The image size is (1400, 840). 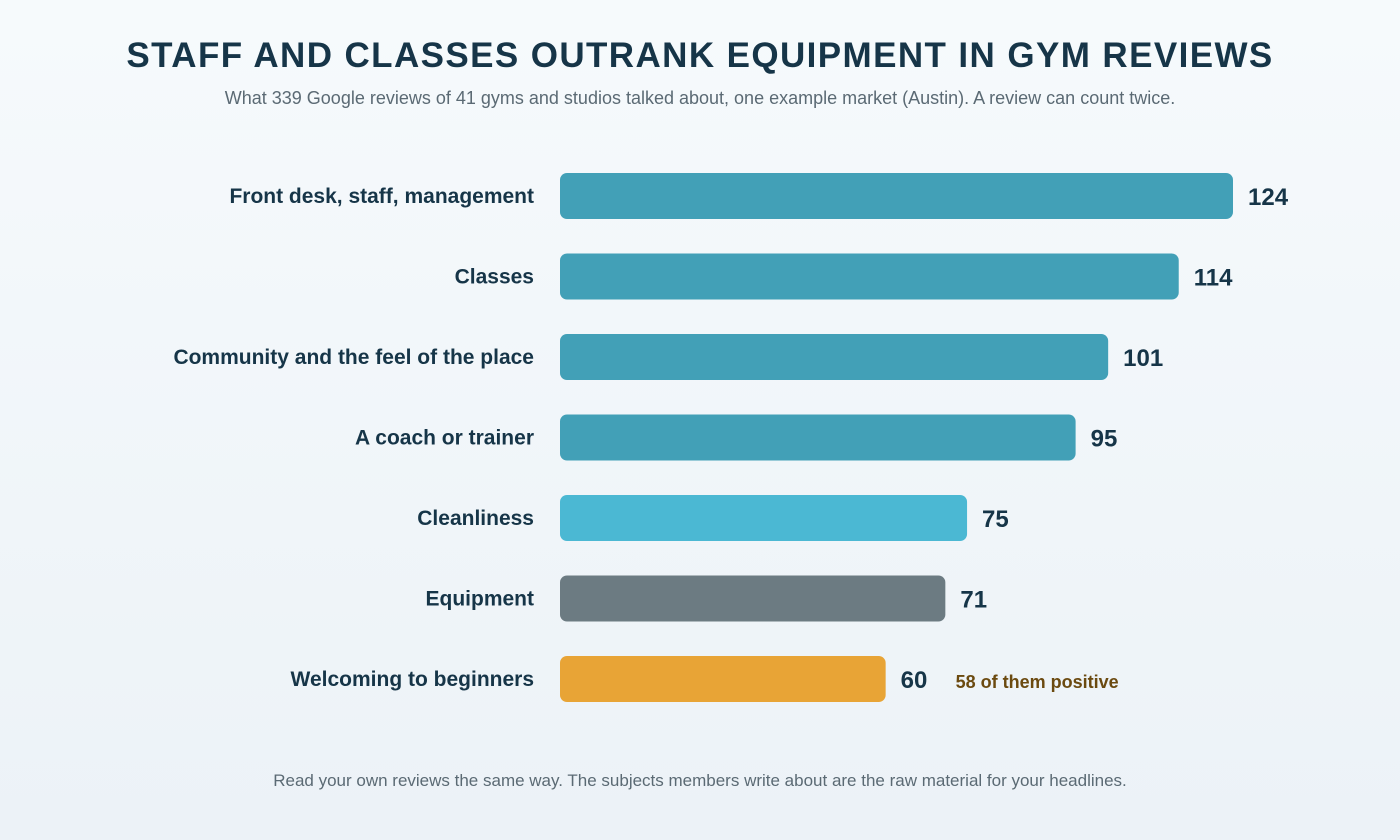 I want to click on value-label-a-coach-or-trainer: 95, so click(x=1104, y=439).